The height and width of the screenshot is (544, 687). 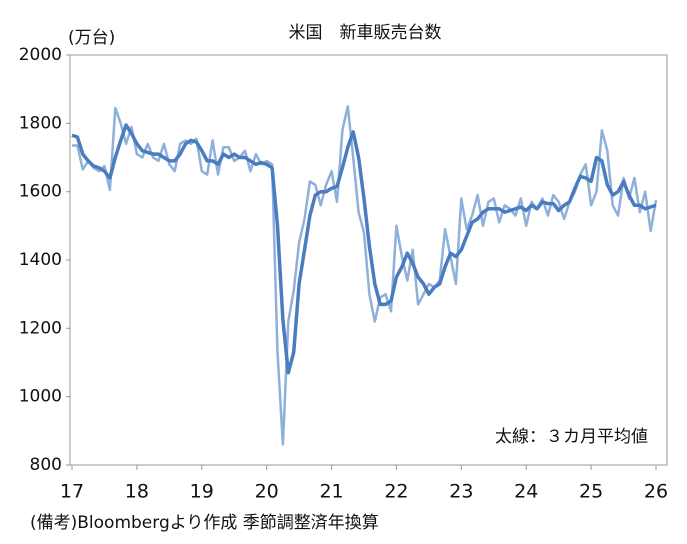 I want to click on x-tick-label: 25, so click(x=591, y=492).